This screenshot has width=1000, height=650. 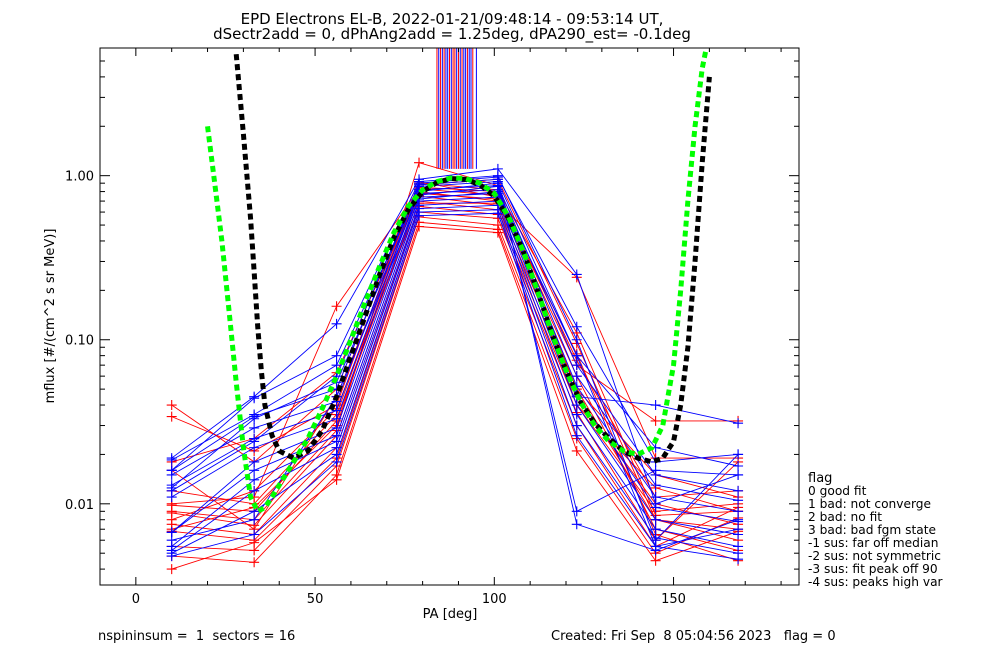 I want to click on footer-left: nspininsum = 1 sectors = 16, so click(x=196, y=636).